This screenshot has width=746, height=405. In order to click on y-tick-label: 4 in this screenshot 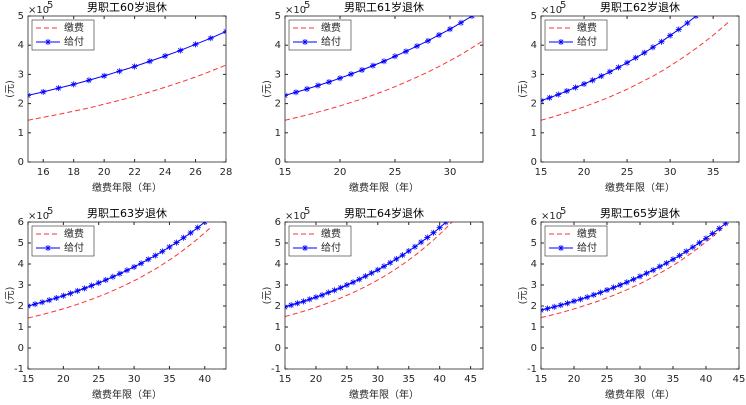, I will do `click(21, 45)`.